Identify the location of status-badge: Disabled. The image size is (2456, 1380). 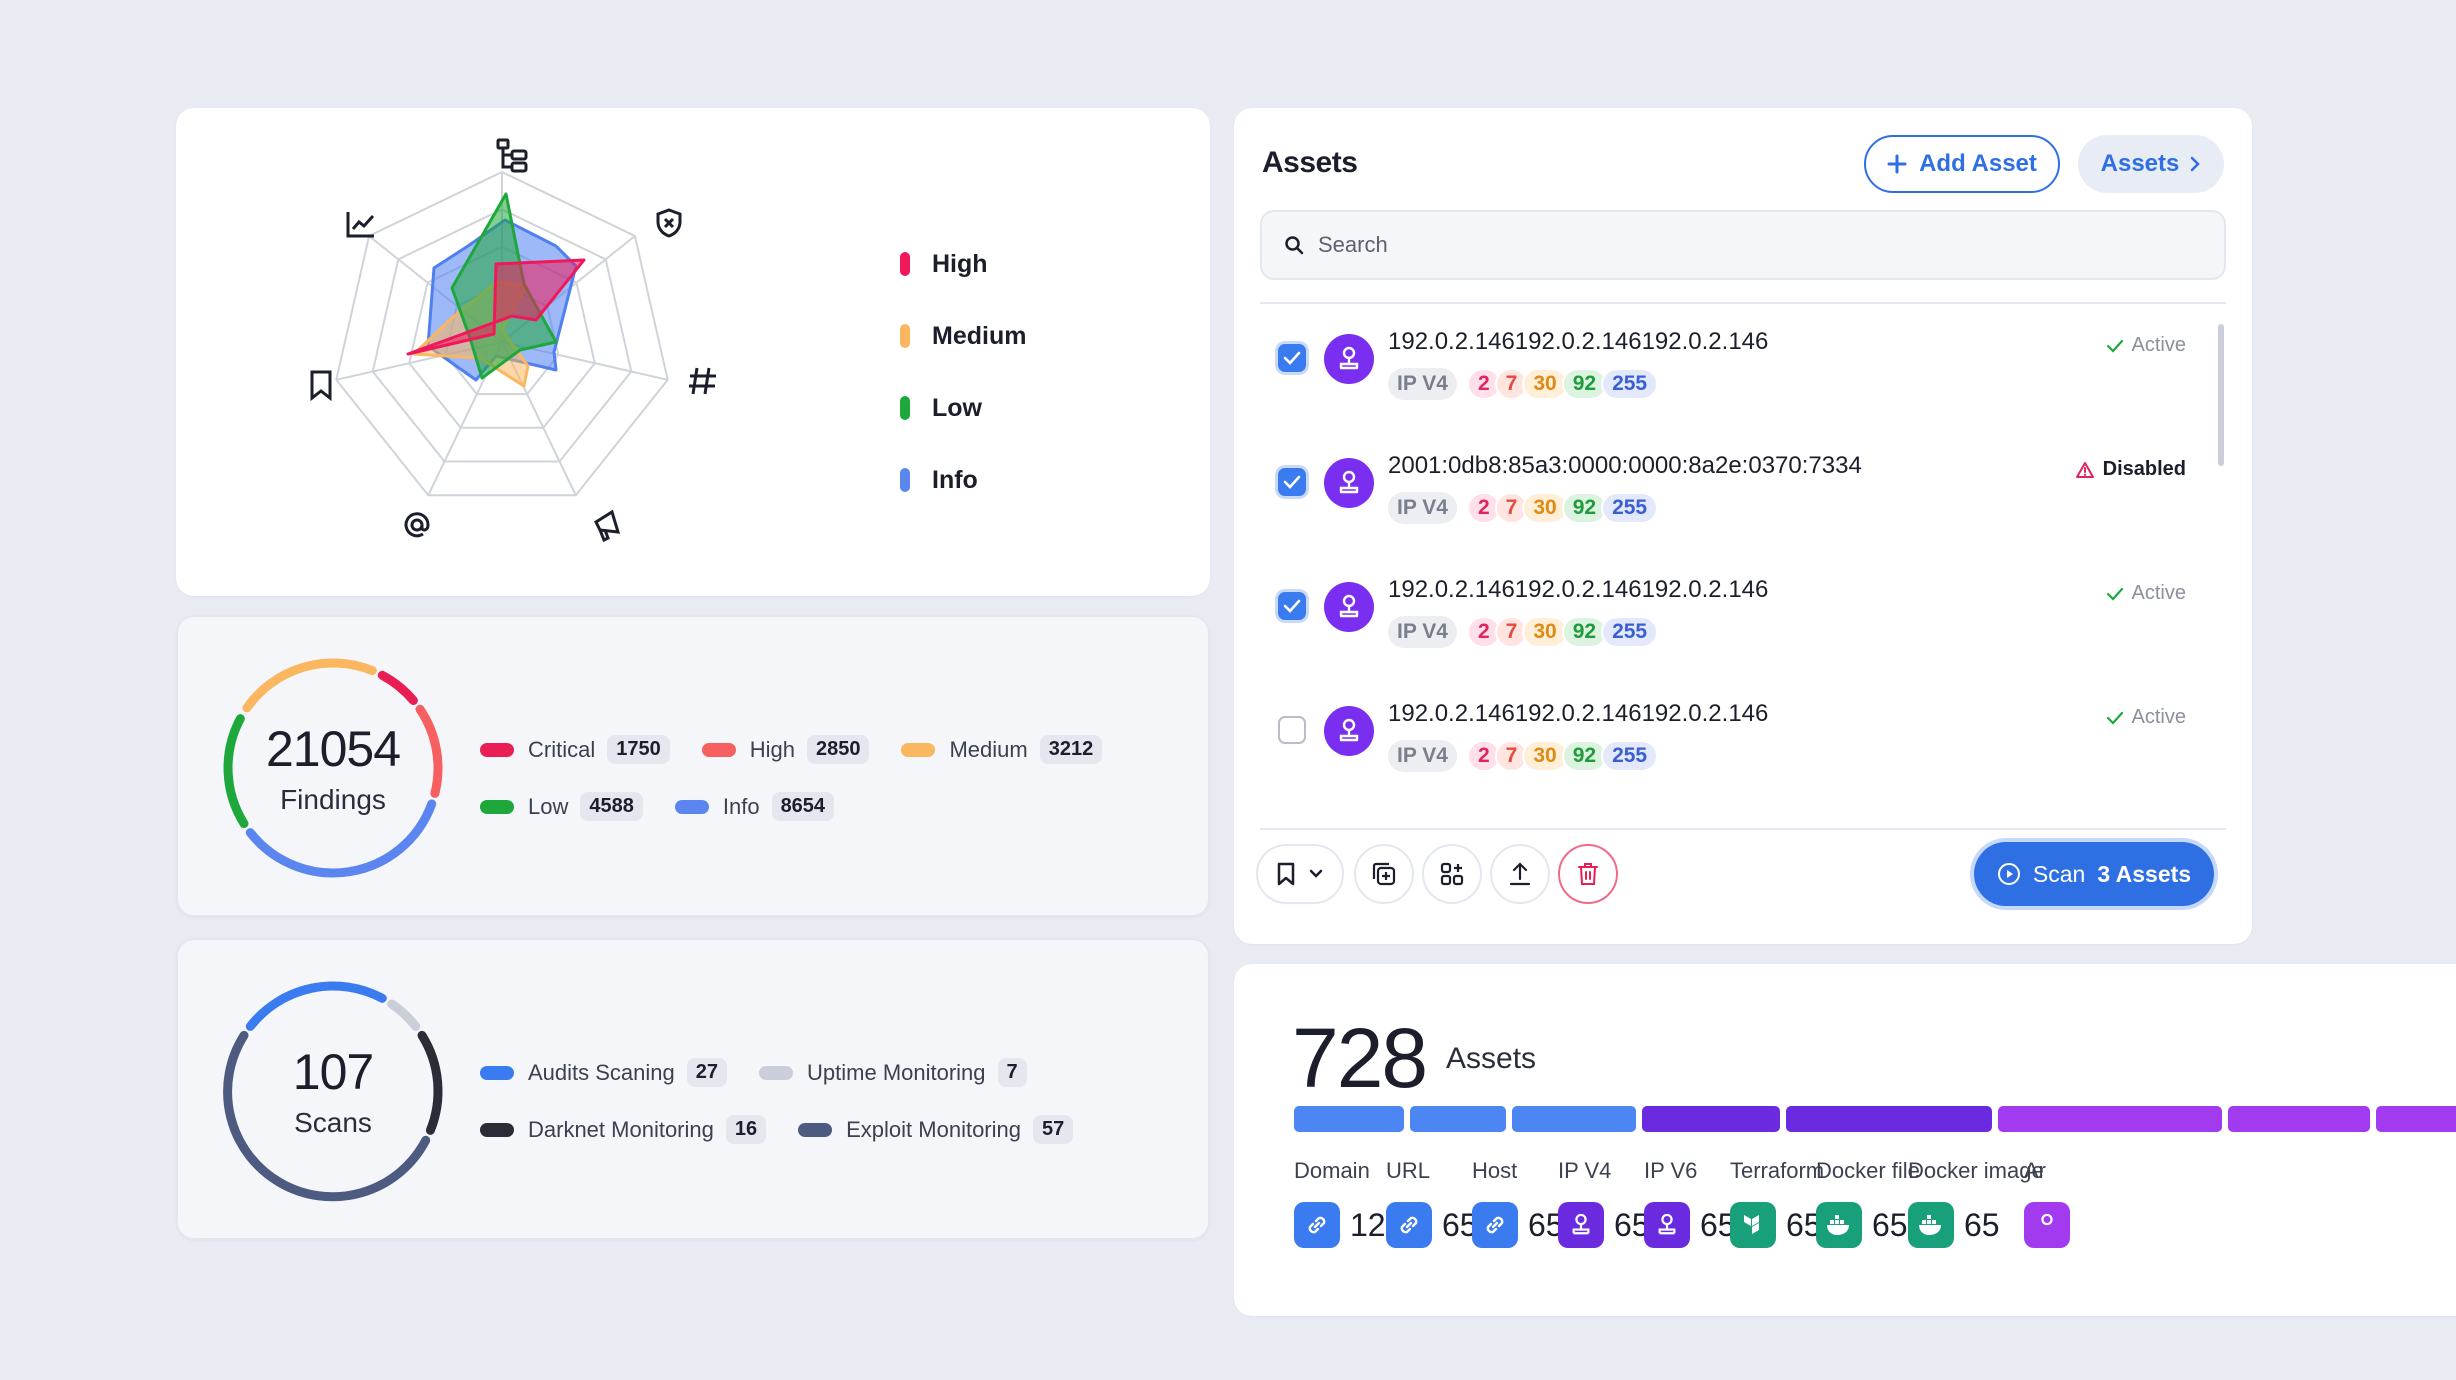
(2130, 469).